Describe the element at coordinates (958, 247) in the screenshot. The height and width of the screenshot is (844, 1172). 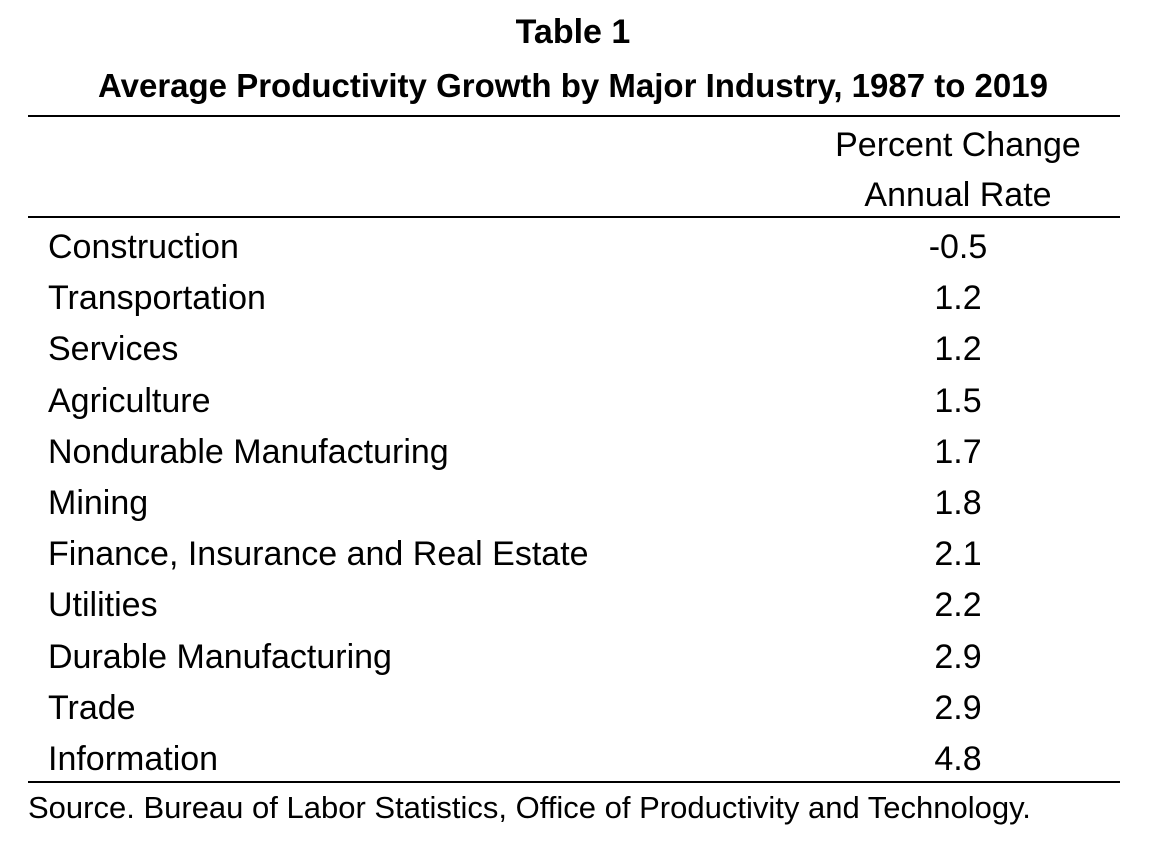
I see `growth-rate-value: -0.5` at that location.